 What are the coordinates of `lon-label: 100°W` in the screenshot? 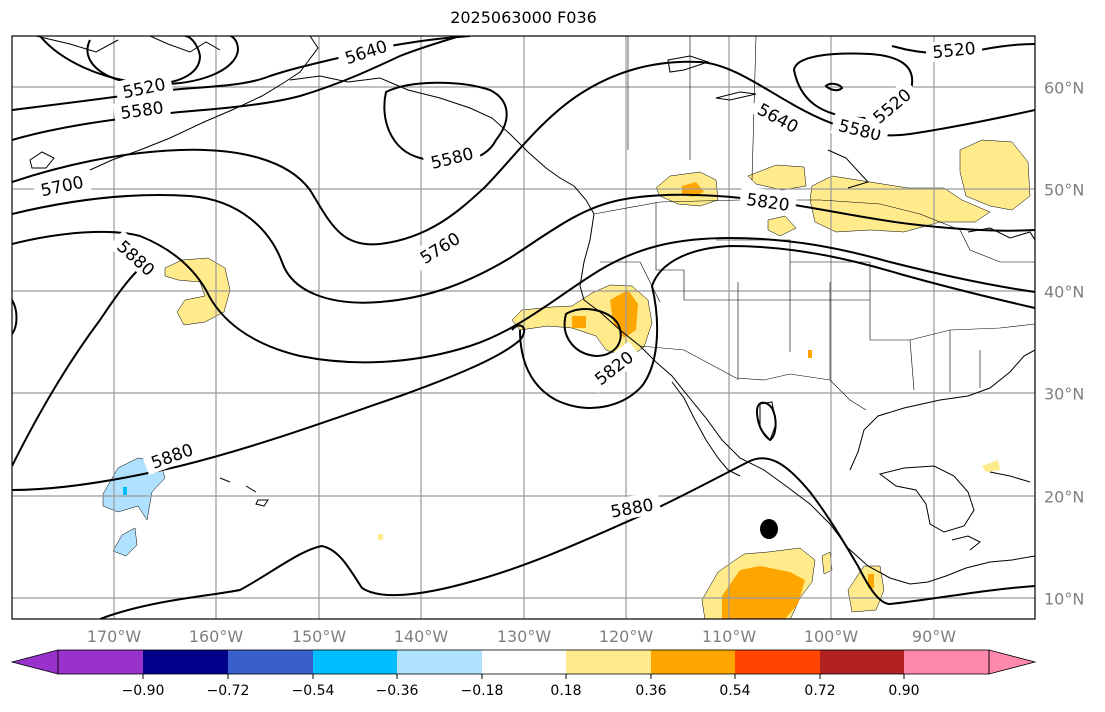 It's located at (831, 636).